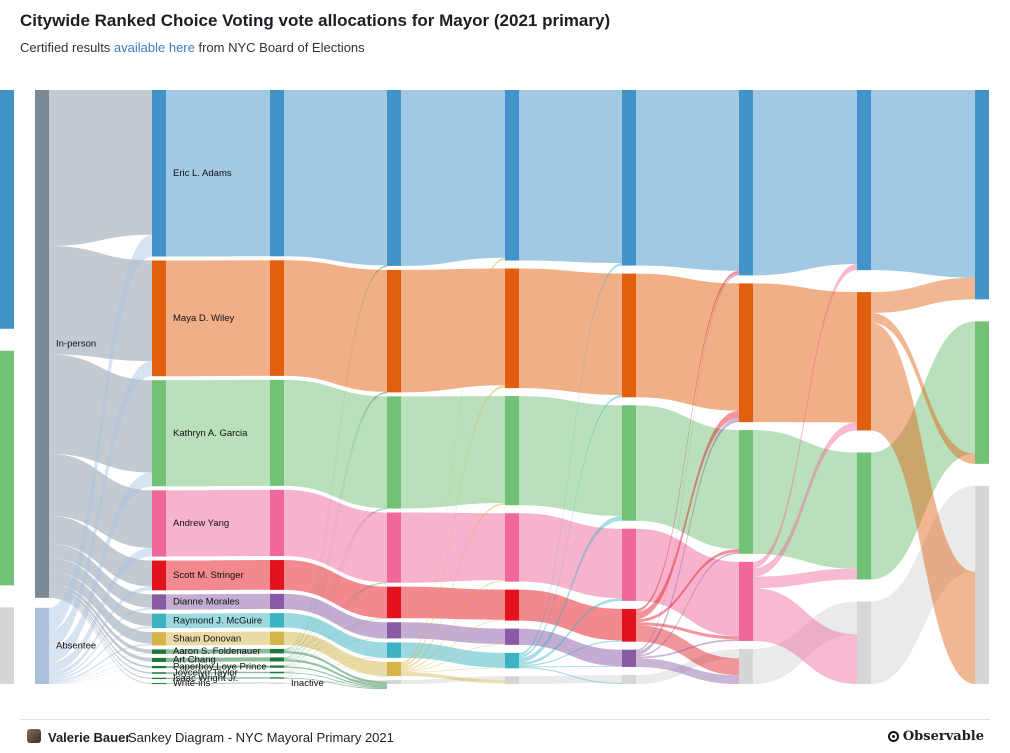 Image resolution: width=1010 pixels, height=753 pixels. What do you see at coordinates (277, 659) in the screenshot?
I see `node-round2-art-chang` at bounding box center [277, 659].